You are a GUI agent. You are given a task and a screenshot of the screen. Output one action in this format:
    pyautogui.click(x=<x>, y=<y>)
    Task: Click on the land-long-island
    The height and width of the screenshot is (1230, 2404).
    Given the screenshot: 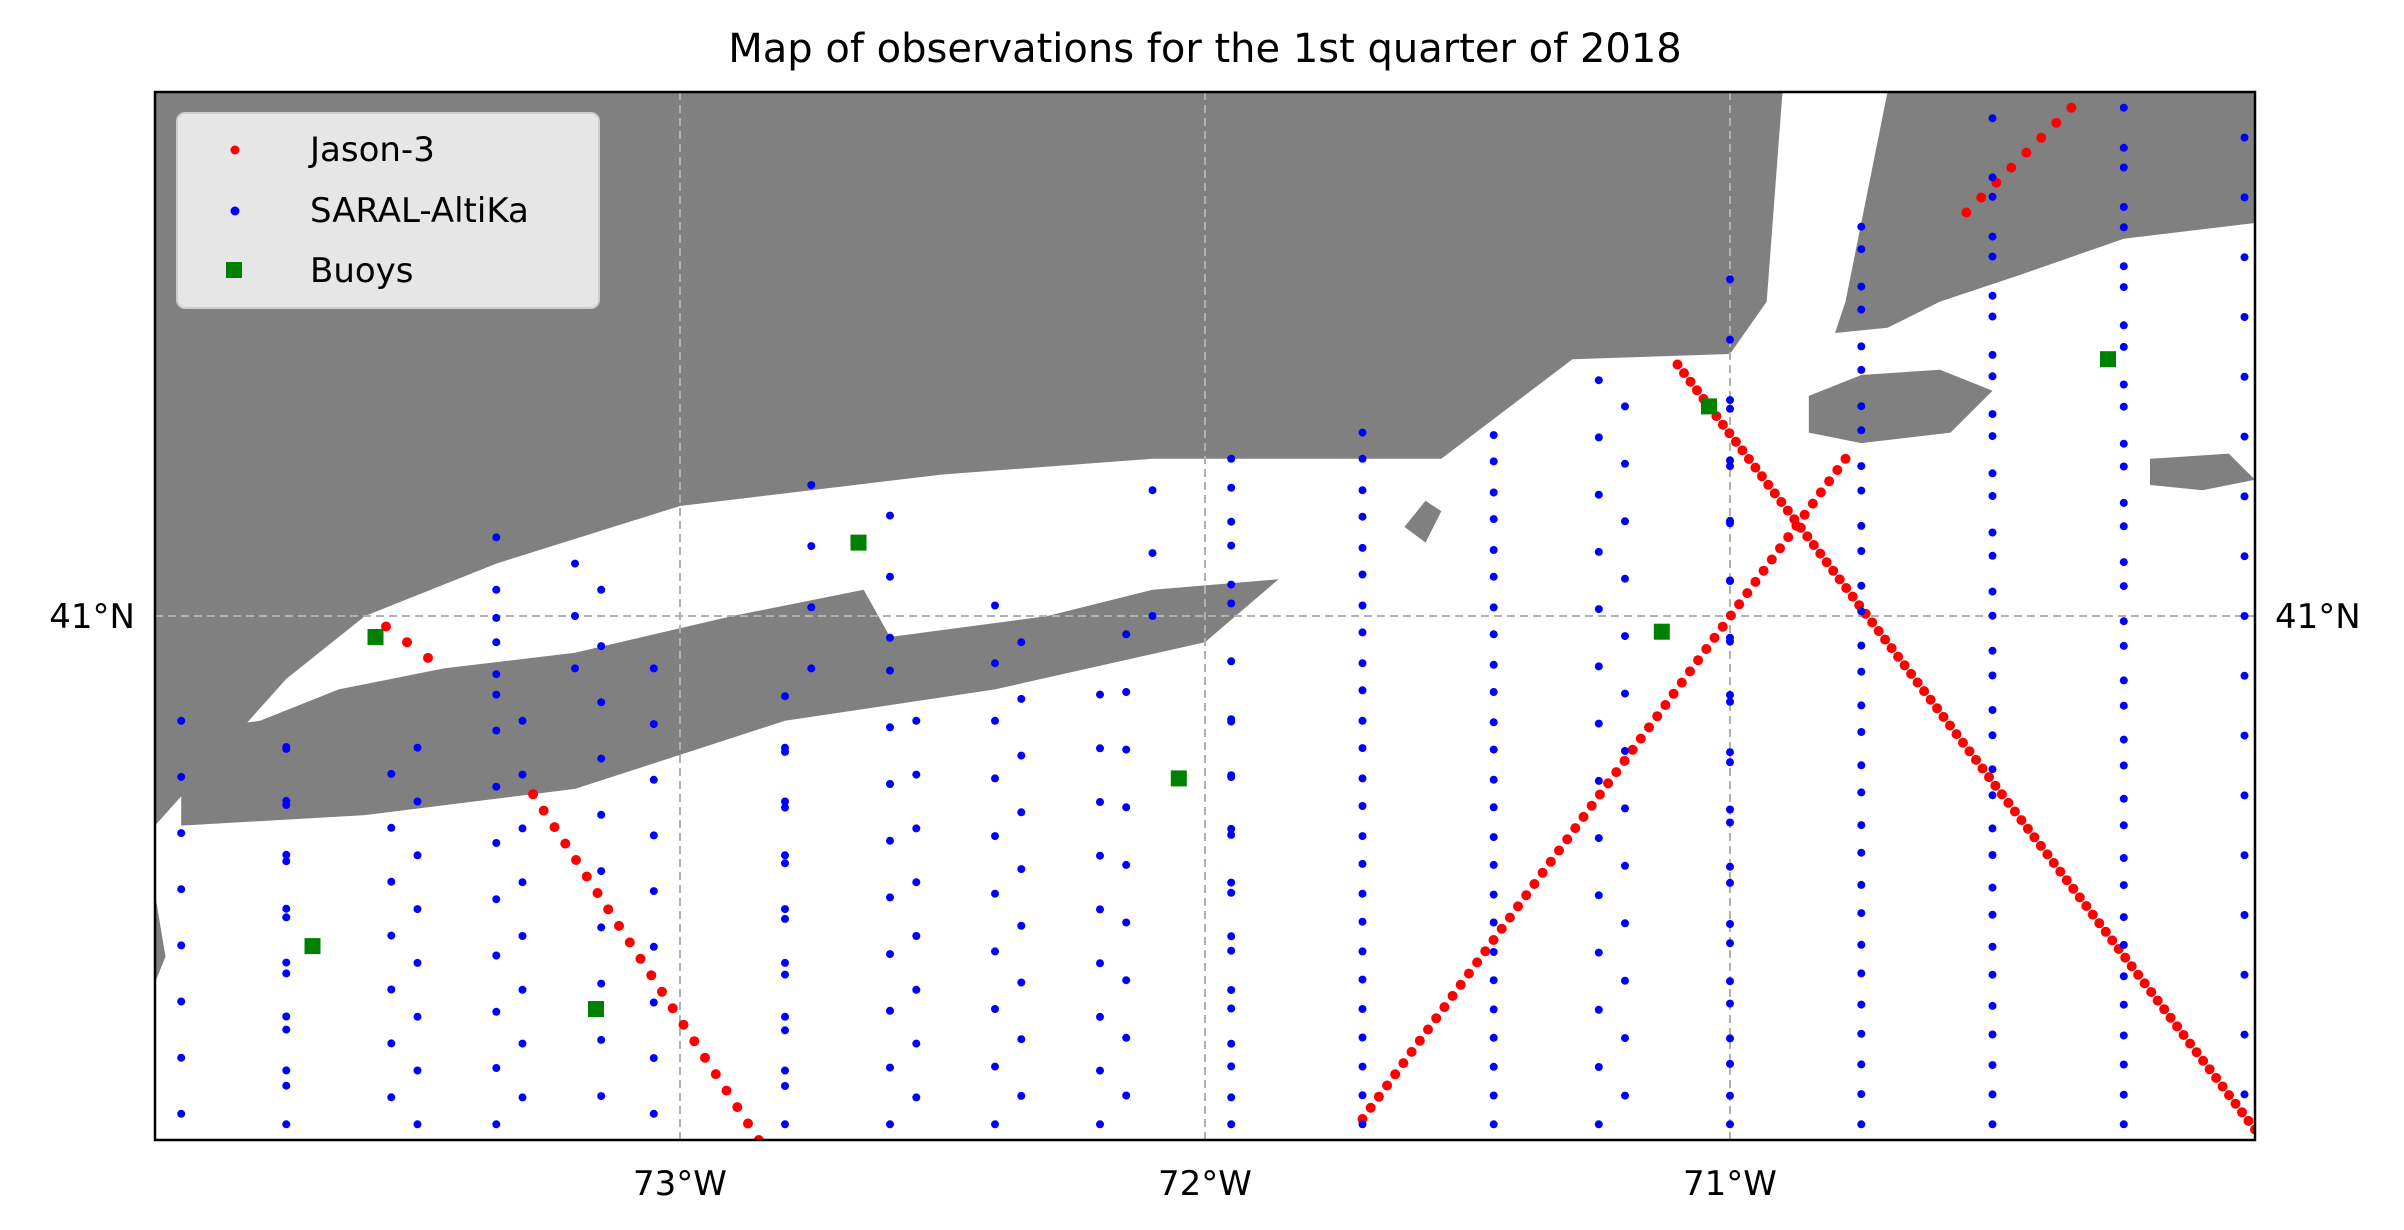 What is the action you would take?
    pyautogui.click(x=730, y=702)
    